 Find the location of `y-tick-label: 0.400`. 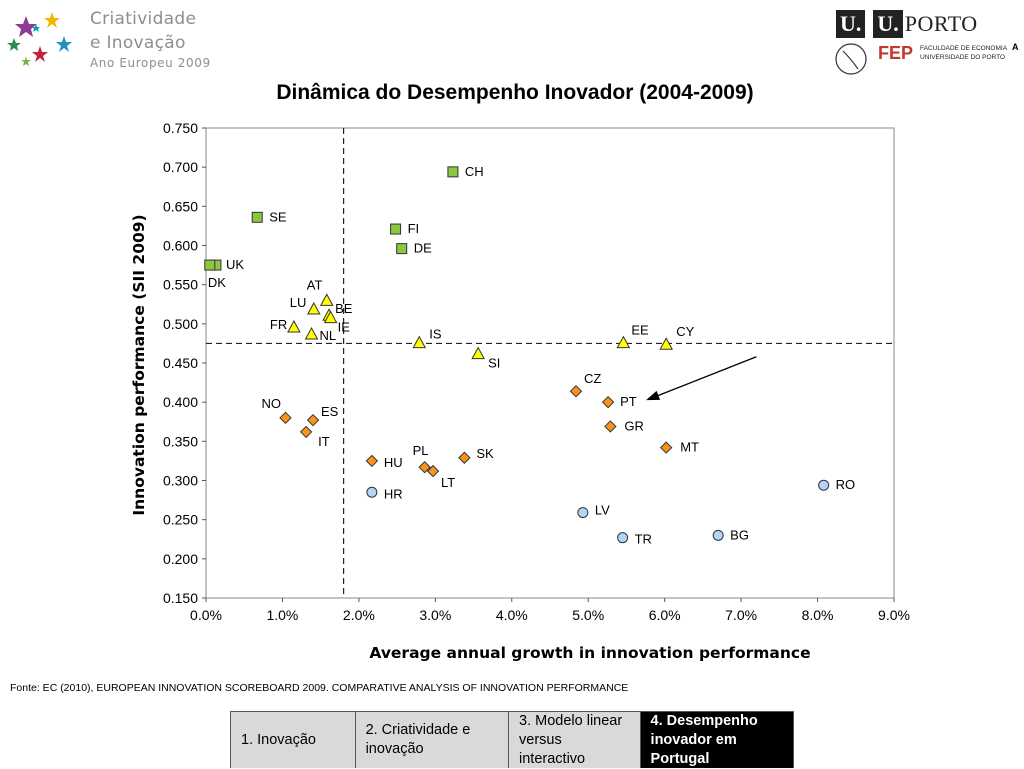

y-tick-label: 0.400 is located at coordinates (180, 402).